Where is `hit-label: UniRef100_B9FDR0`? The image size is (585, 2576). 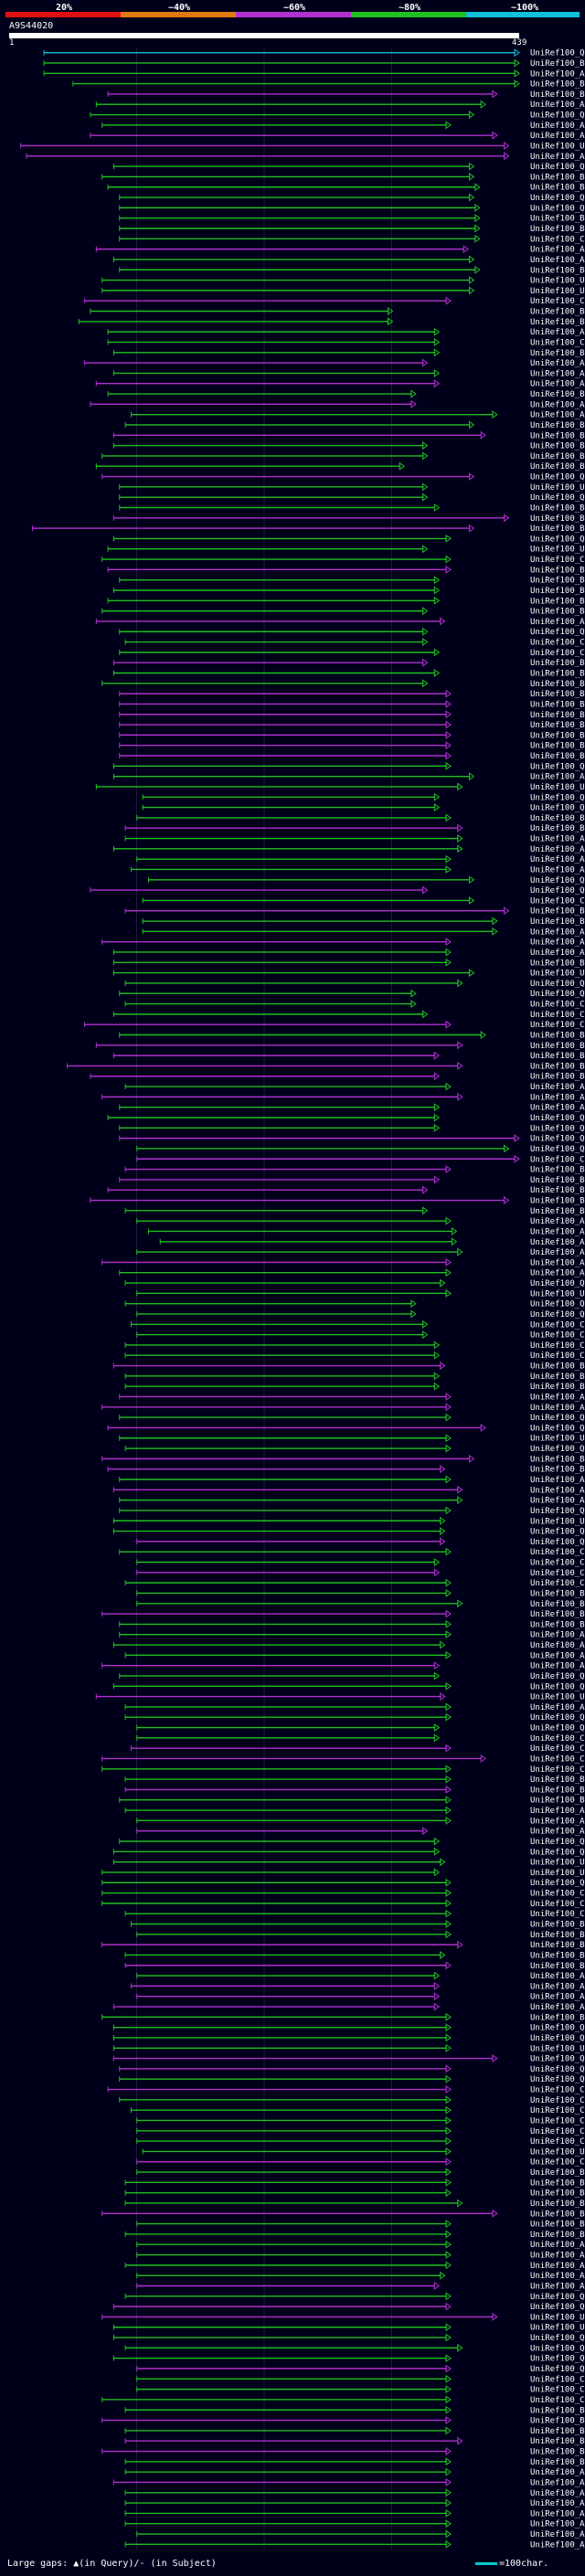 hit-label: UniRef100_B9FDR0 is located at coordinates (558, 219).